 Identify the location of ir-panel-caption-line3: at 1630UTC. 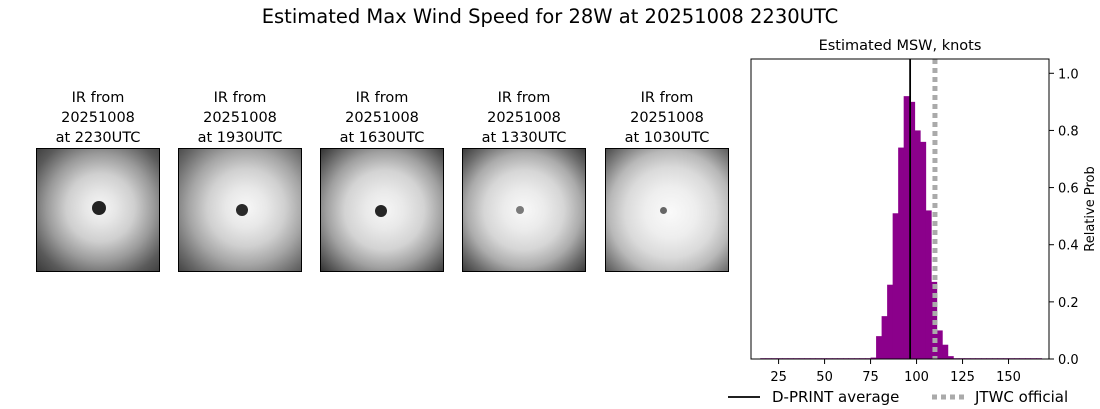
(382, 138).